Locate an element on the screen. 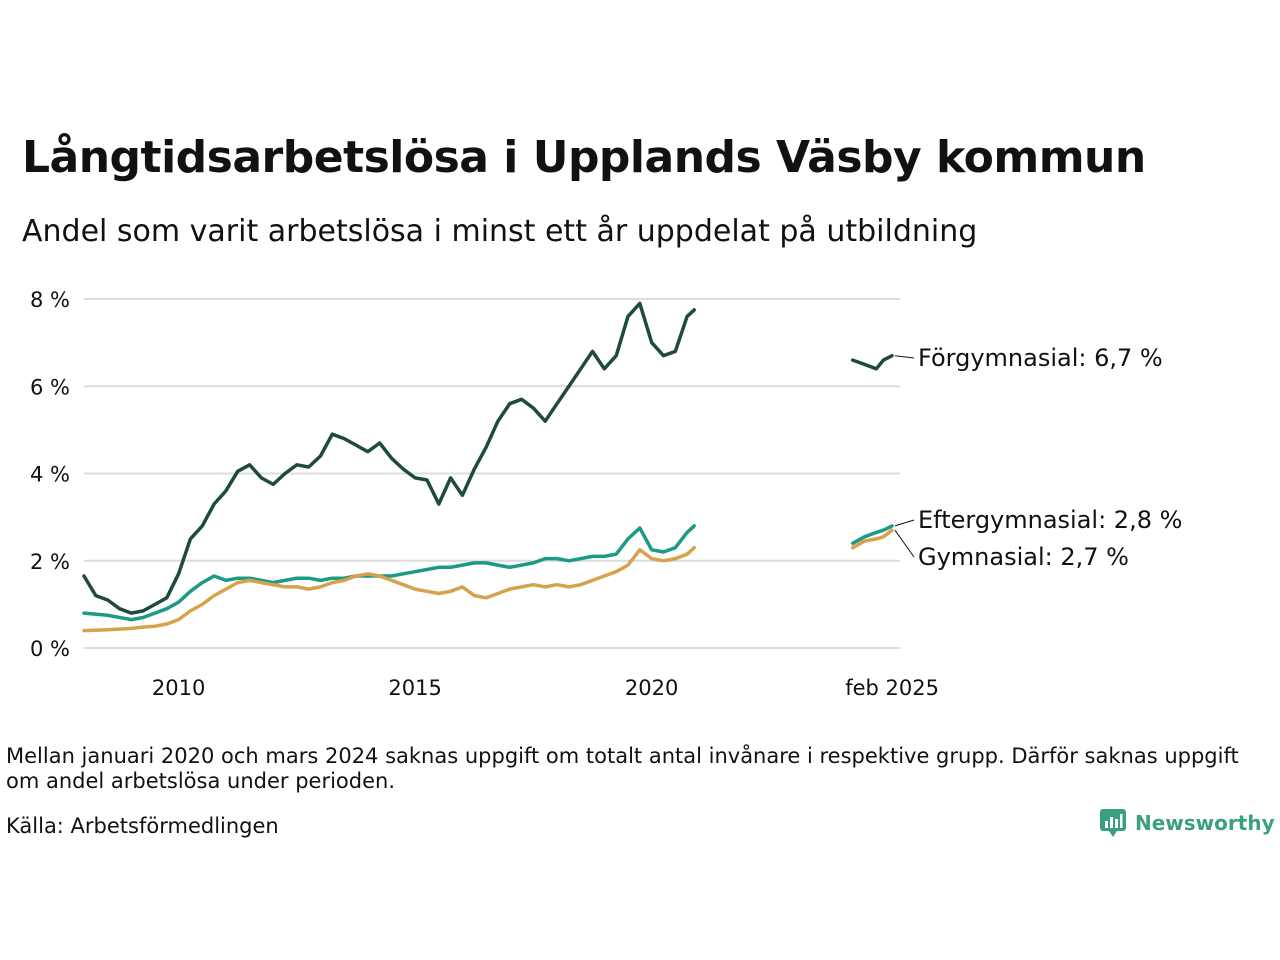 This screenshot has height=960, width=1280. y-tick-label: 0 % is located at coordinates (50, 649).